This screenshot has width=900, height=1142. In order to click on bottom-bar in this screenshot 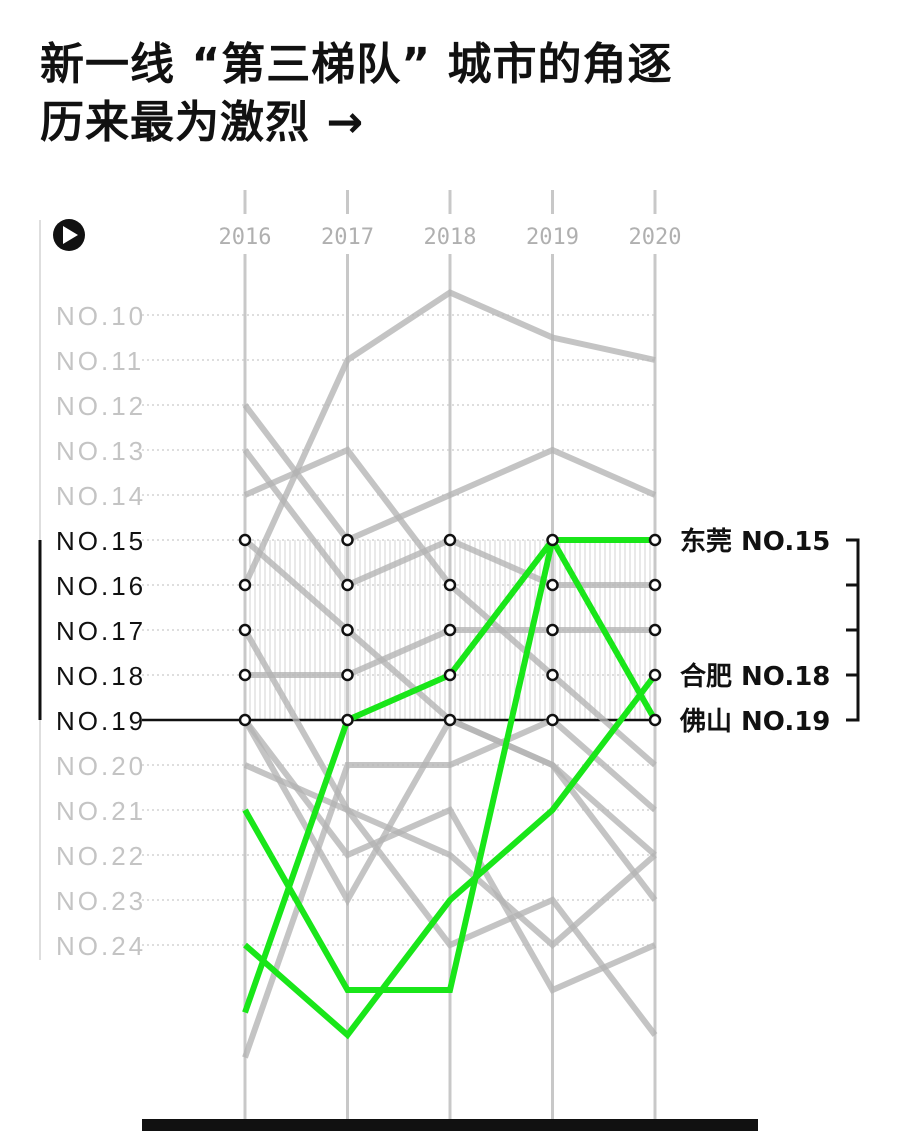, I will do `click(450, 1125)`.